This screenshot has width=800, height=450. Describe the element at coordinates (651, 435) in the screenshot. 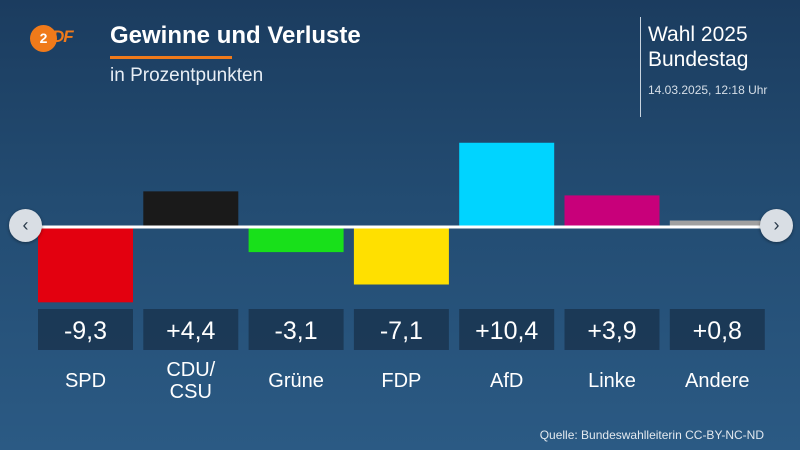

I see `source-note: Quelle: Bundeswahlleiterin CC-BY-NC-ND` at that location.